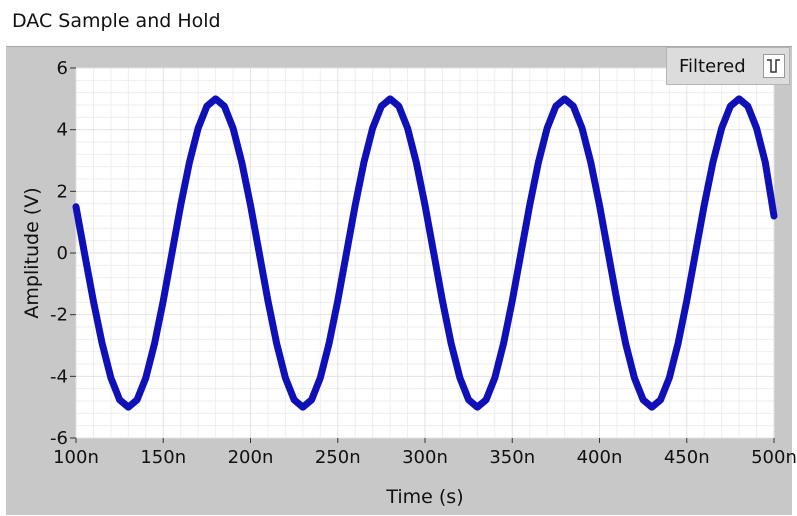 Image resolution: width=797 pixels, height=516 pixels. I want to click on plot-style-icon, so click(773, 66).